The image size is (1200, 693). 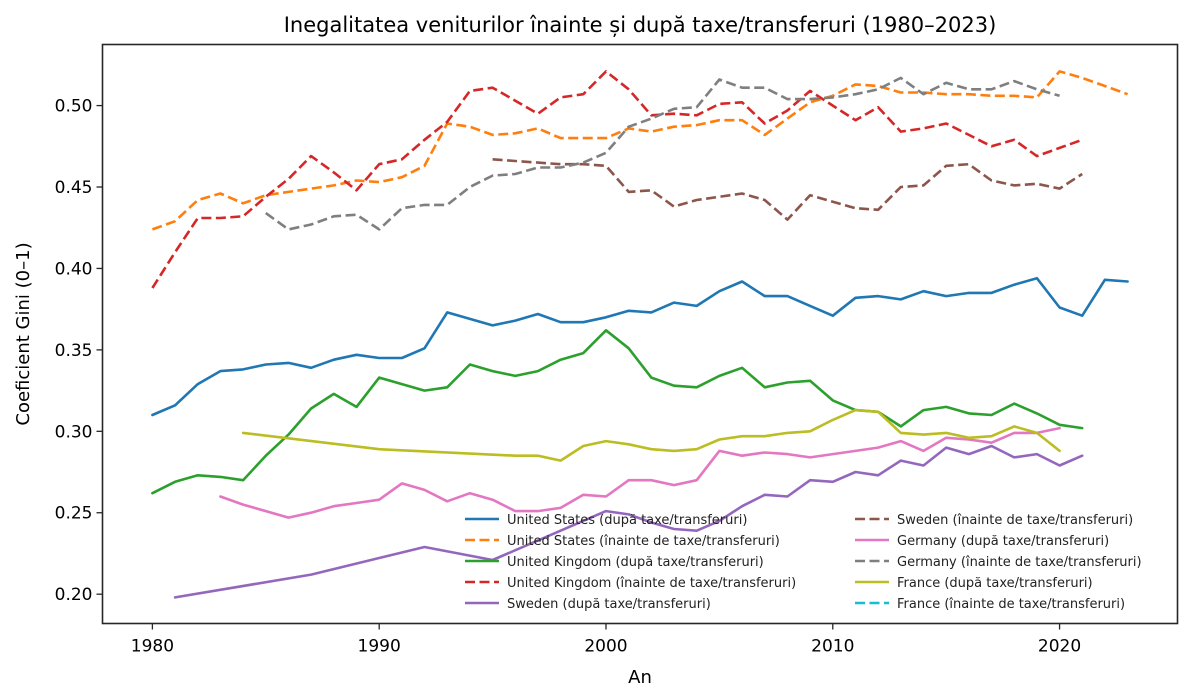 I want to click on legend-item-6: Germany (după taxe/transferuri), so click(x=982, y=541).